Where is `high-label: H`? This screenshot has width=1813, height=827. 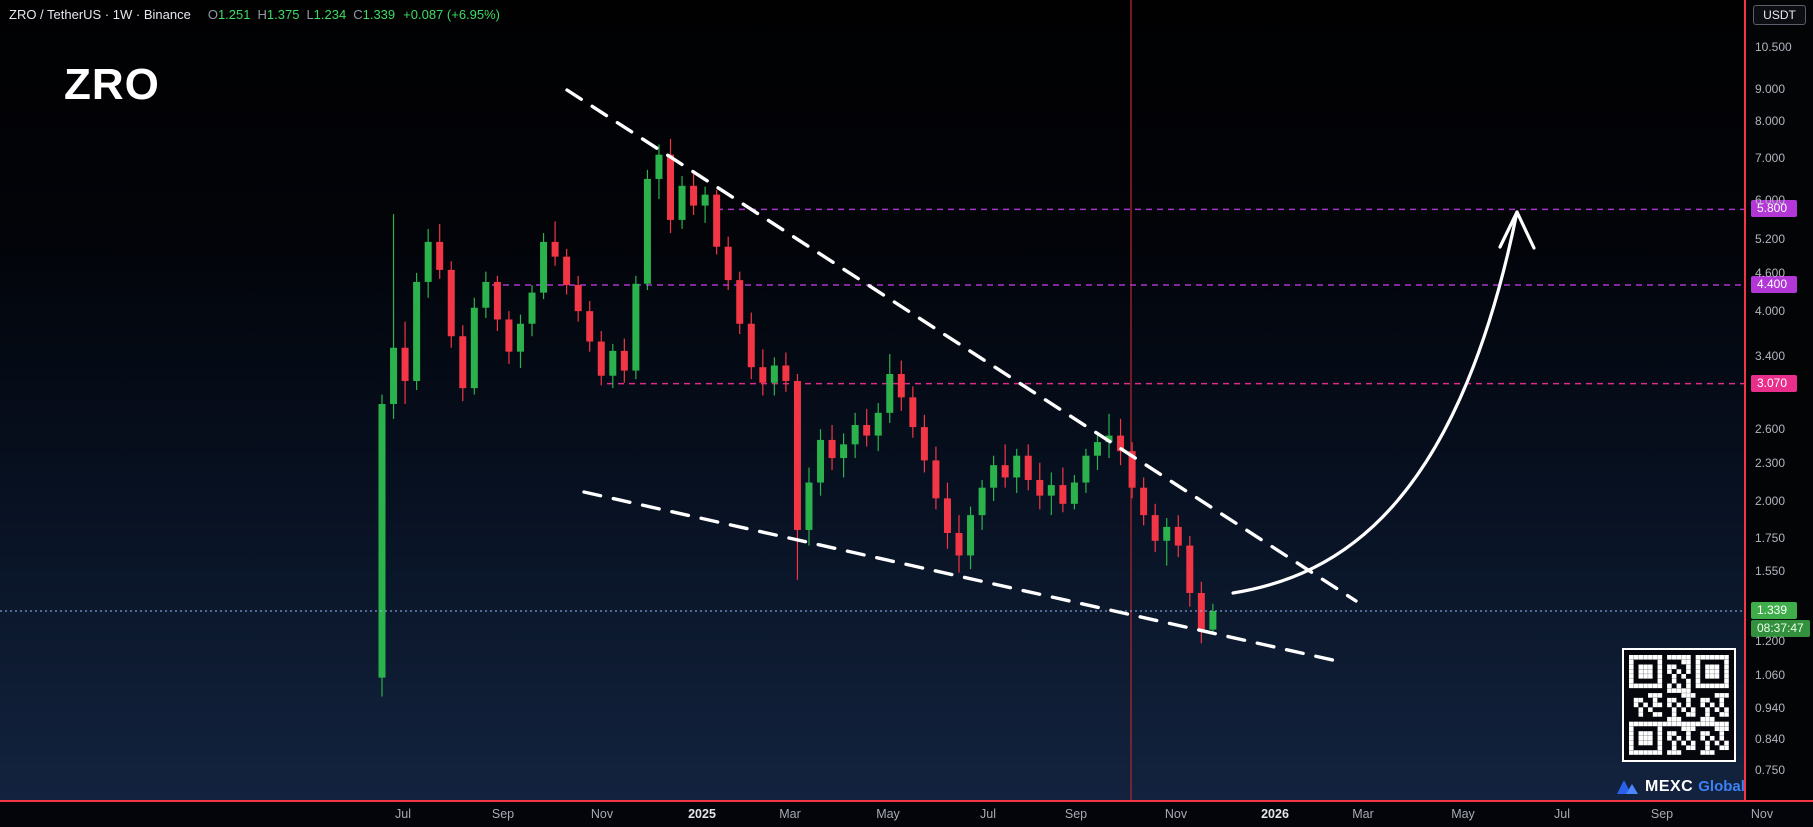
high-label: H is located at coordinates (262, 14).